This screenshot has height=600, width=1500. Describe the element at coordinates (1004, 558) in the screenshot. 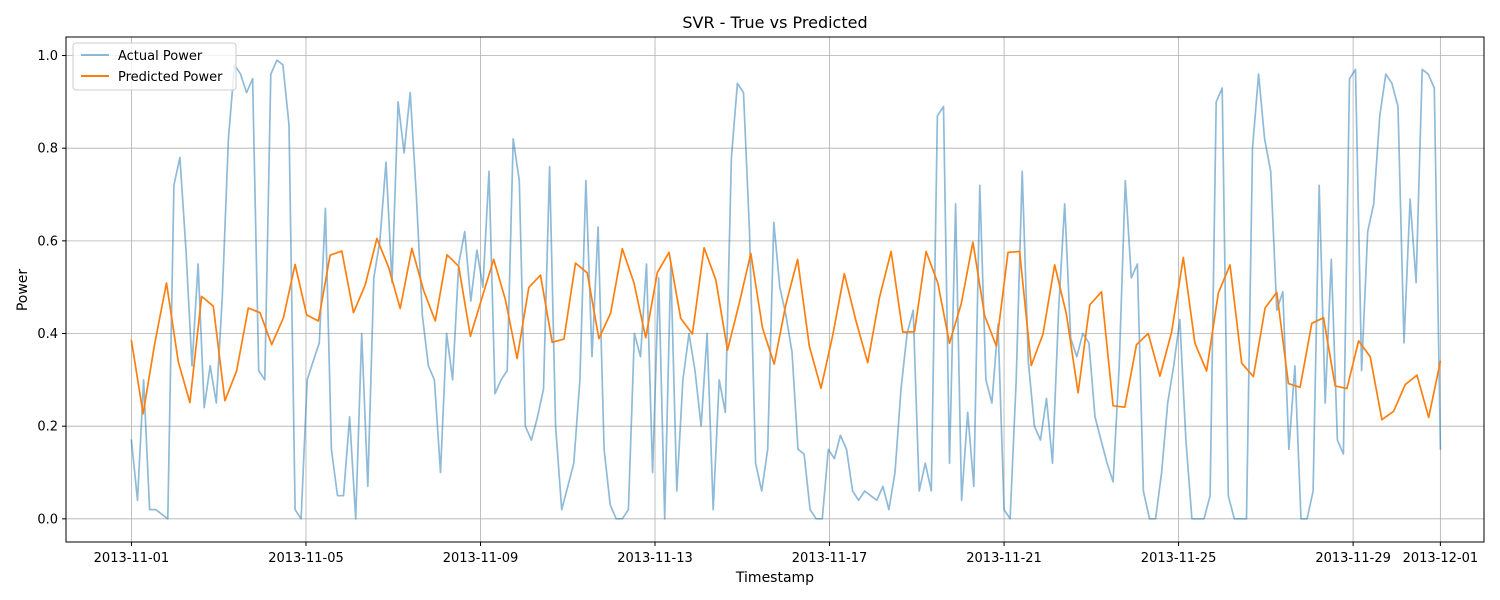

I see `x-tick-label: 2013-11-21` at that location.